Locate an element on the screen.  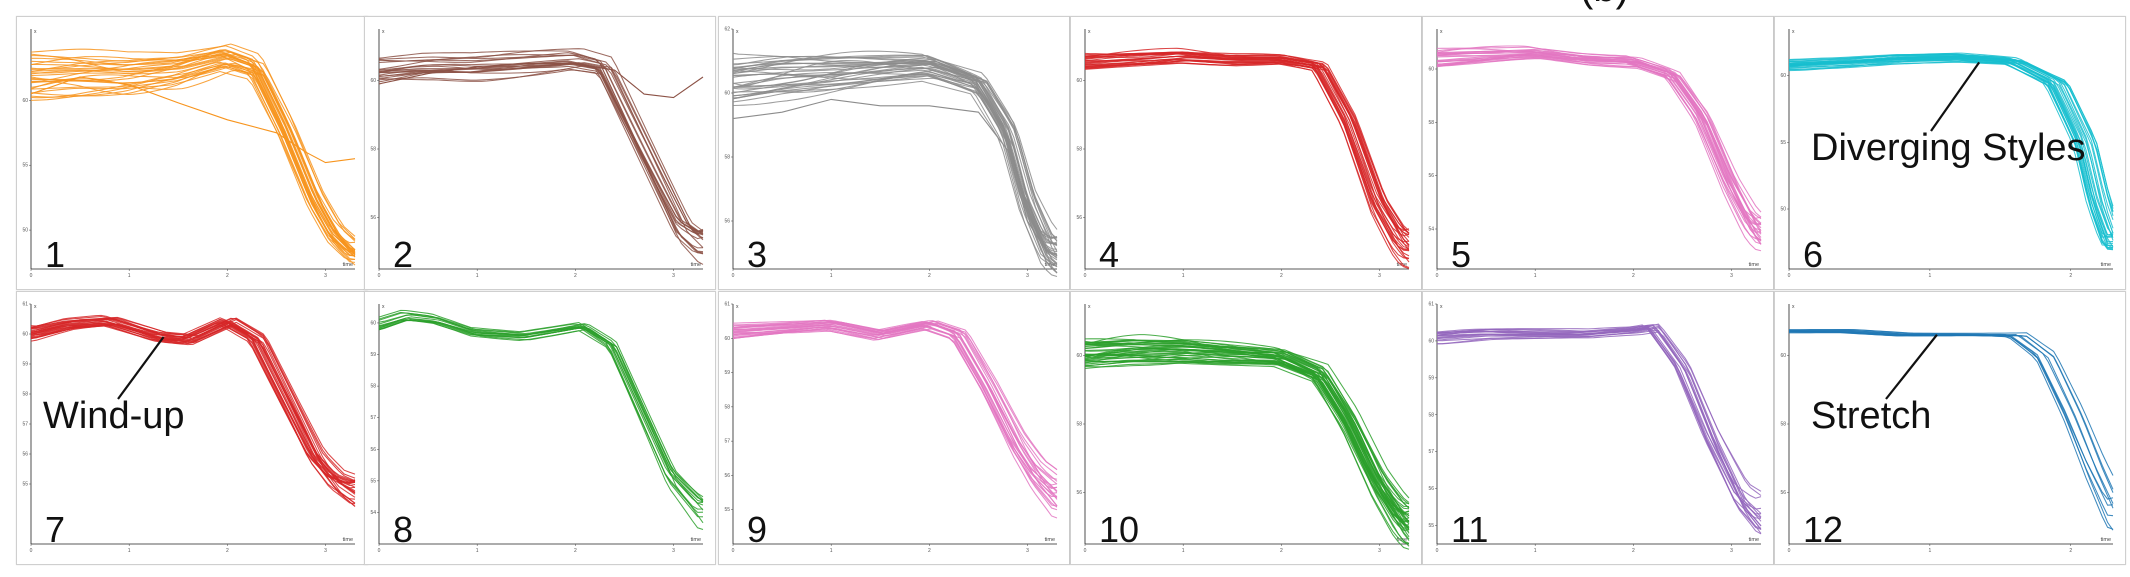
annotation-pointer is located at coordinates (141, 368).